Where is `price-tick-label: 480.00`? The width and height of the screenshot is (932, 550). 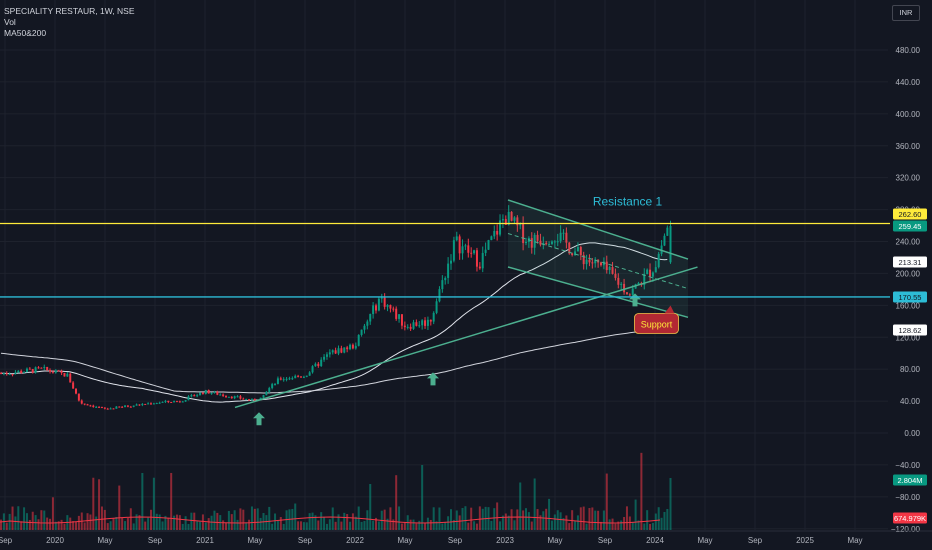
price-tick-label: 480.00 is located at coordinates (908, 50).